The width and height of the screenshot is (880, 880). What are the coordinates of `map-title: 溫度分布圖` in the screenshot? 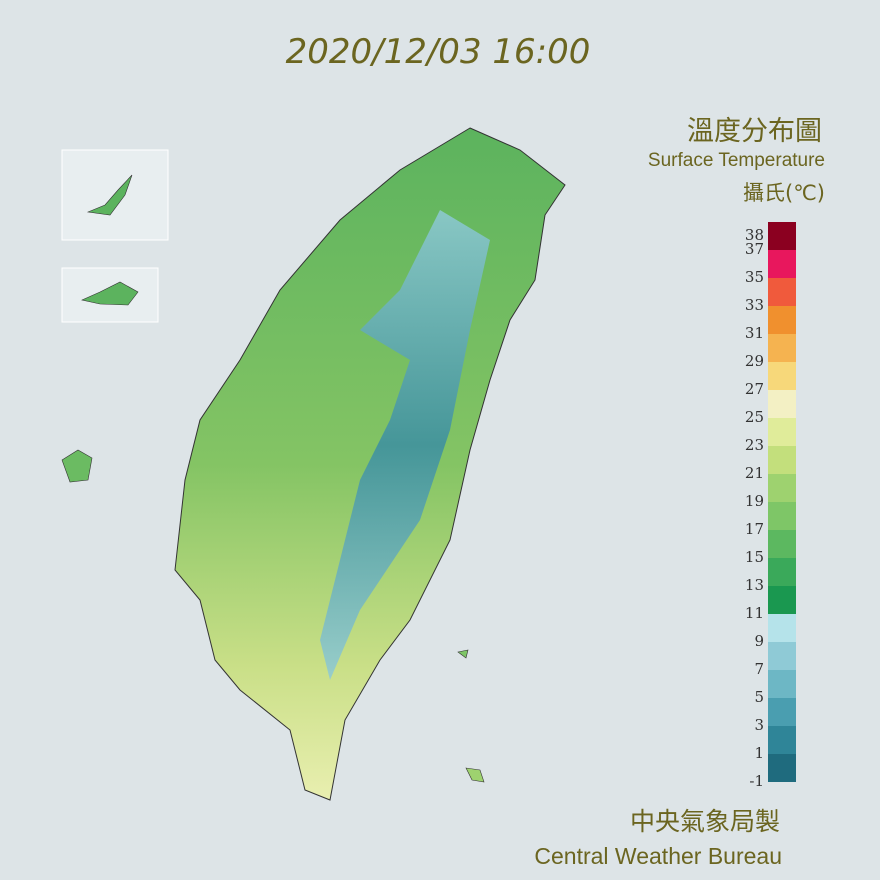 It's located at (754, 131).